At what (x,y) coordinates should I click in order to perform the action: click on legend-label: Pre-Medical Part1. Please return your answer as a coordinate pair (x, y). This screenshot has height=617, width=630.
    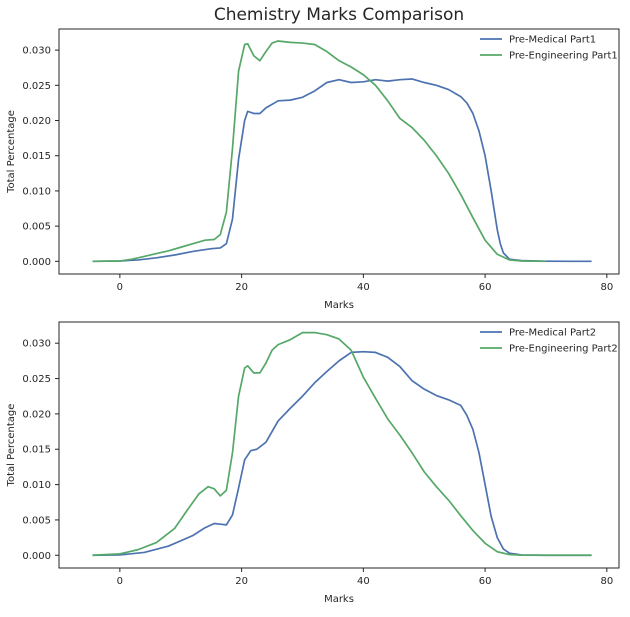
    Looking at the image, I should click on (552, 40).